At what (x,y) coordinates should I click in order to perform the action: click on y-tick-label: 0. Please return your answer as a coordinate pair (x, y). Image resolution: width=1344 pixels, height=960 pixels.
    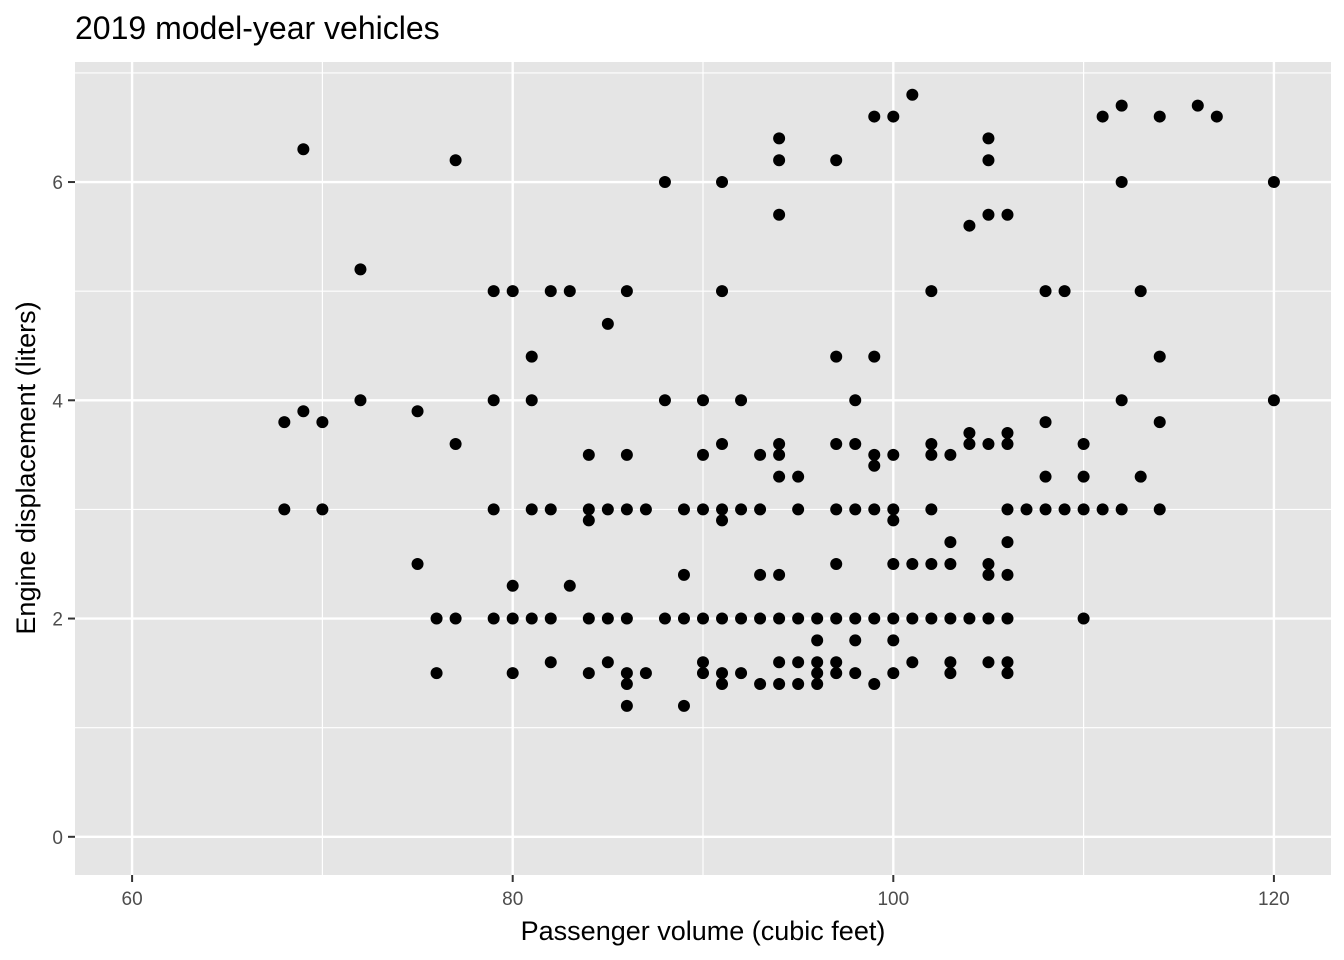
    Looking at the image, I should click on (57, 838).